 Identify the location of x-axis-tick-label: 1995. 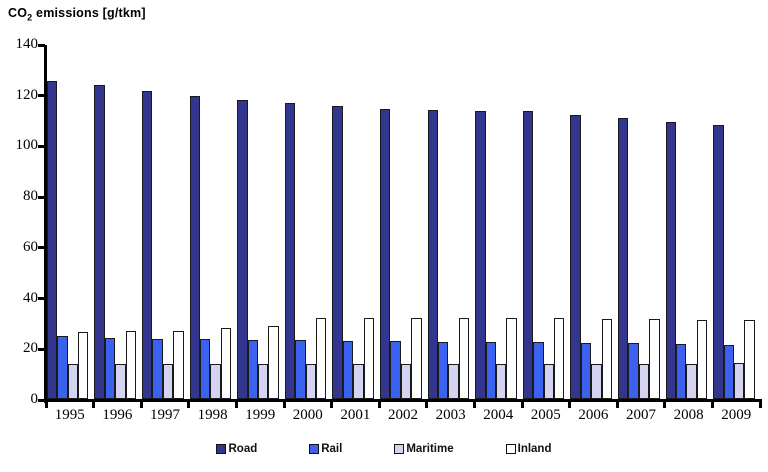
(69, 415).